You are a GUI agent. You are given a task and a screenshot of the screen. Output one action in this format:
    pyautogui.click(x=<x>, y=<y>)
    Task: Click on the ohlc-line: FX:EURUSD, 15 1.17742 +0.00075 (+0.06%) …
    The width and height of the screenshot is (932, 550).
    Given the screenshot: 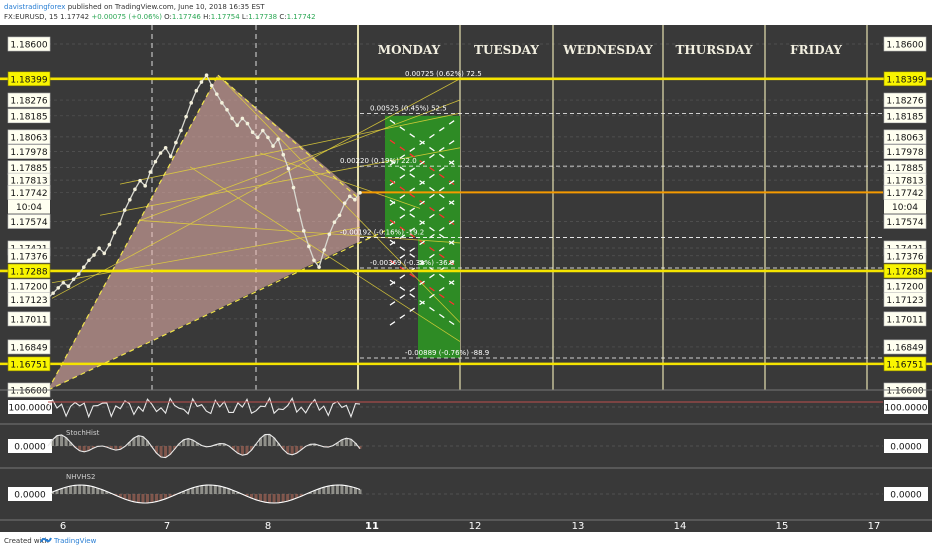 What is the action you would take?
    pyautogui.click(x=160, y=17)
    